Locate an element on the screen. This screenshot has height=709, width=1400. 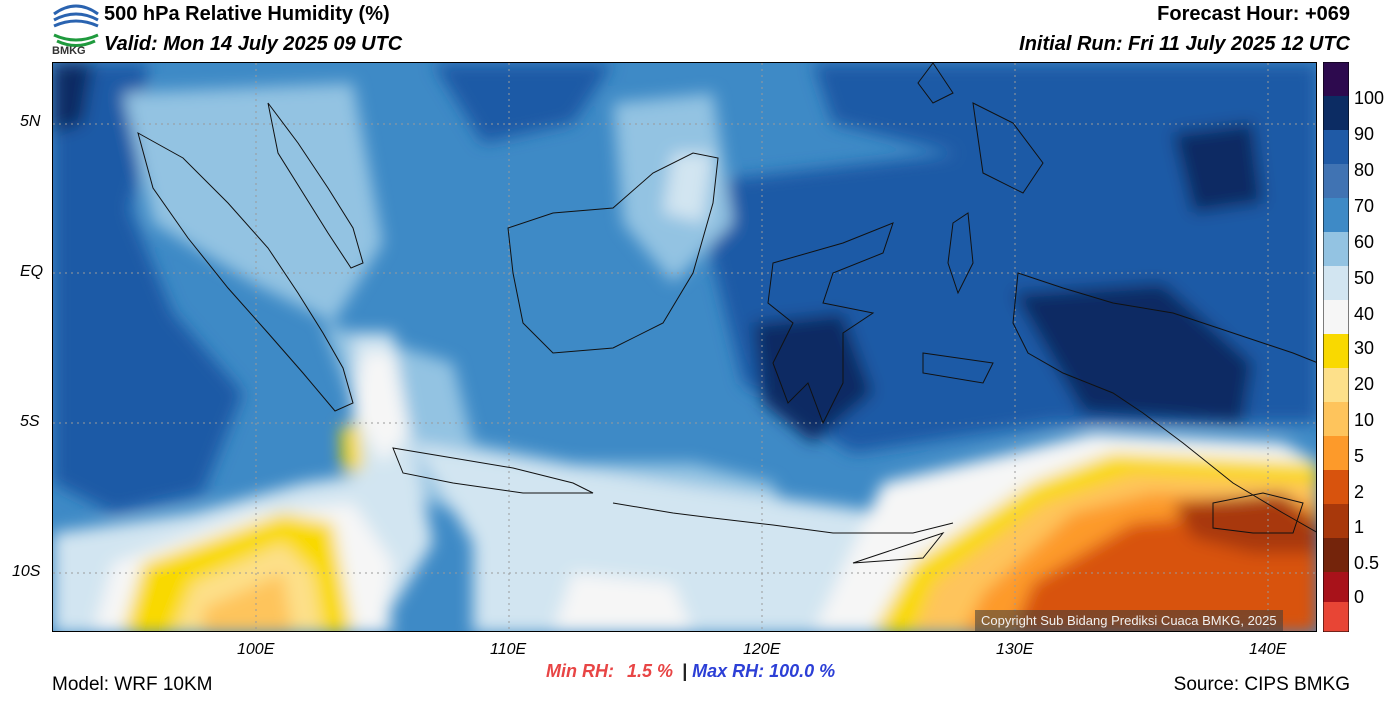
valid-time: Valid: Mon 14 July 2025 09 UTC is located at coordinates (253, 44).